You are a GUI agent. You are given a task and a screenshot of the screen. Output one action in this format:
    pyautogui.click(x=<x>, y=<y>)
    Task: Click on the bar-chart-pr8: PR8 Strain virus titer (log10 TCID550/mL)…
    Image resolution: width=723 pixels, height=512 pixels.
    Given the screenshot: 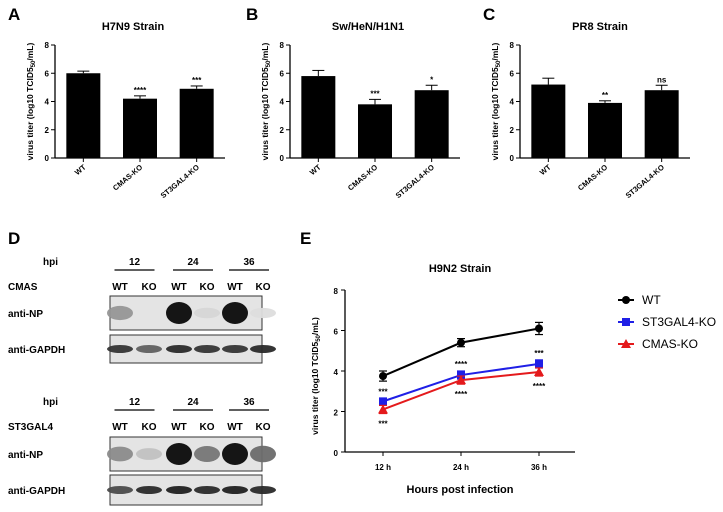 What is the action you would take?
    pyautogui.click(x=590, y=110)
    